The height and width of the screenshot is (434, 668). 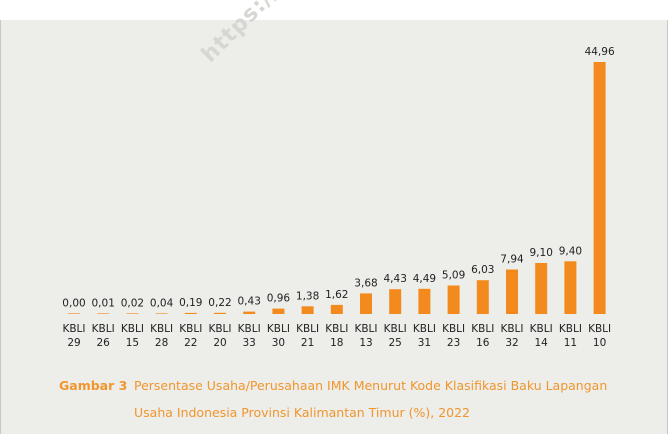 What do you see at coordinates (570, 251) in the screenshot?
I see `value-label: 9,40` at bounding box center [570, 251].